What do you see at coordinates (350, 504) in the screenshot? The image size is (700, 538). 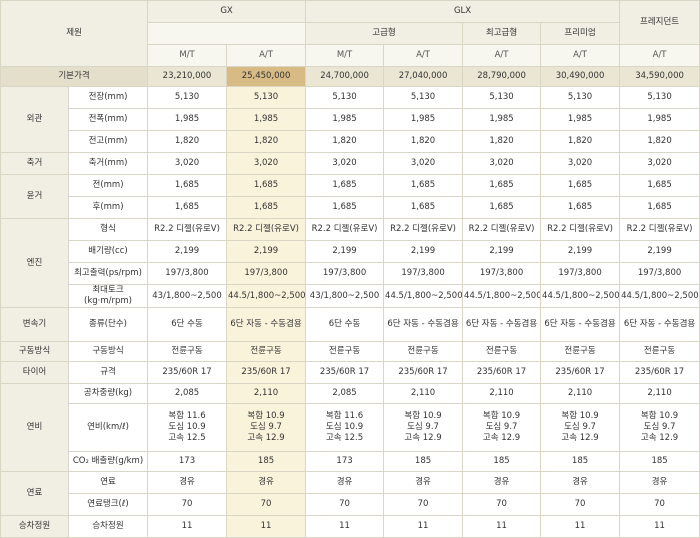 I see `table-row: 연료탱크(ℓ) 70 70 70 70 70 70 70` at bounding box center [350, 504].